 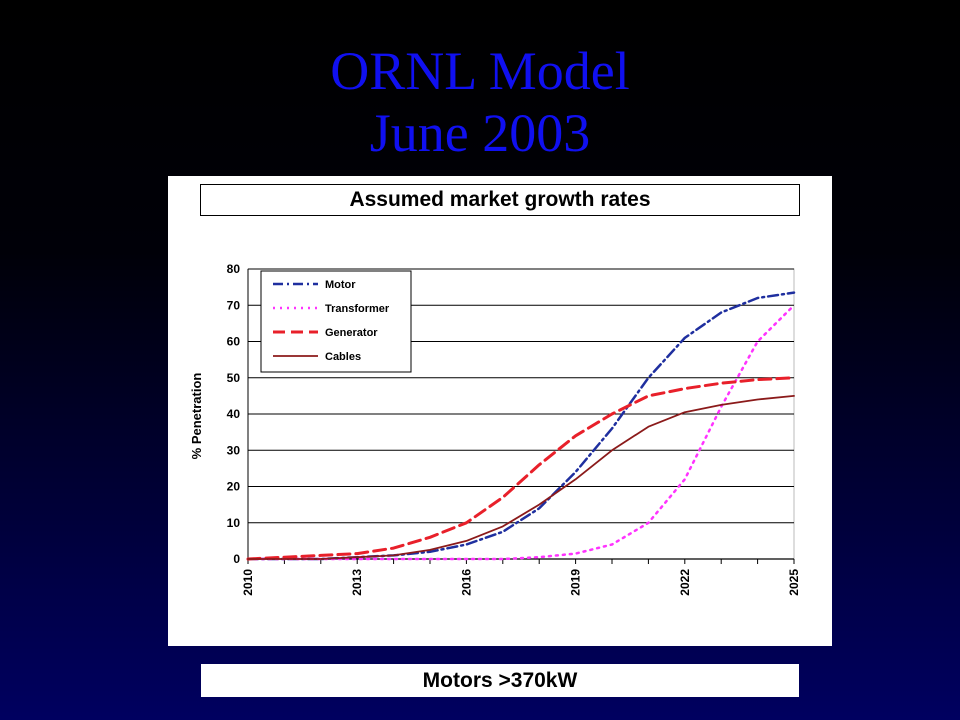 I want to click on x-tick-label: 2022, so click(x=685, y=582).